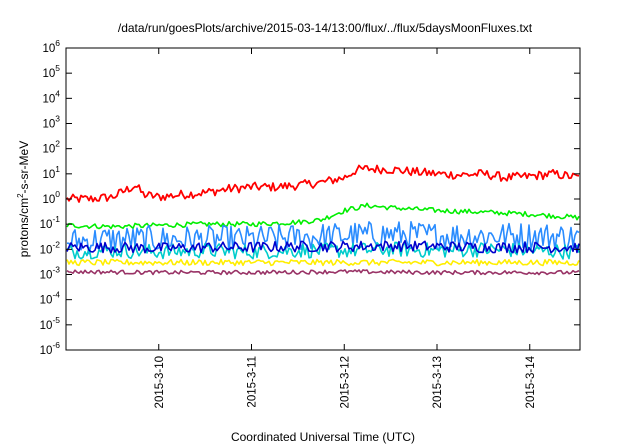 Image resolution: width=640 pixels, height=448 pixels. Describe the element at coordinates (57, 119) in the screenshot. I see `y-tick-exponent: 3` at that location.